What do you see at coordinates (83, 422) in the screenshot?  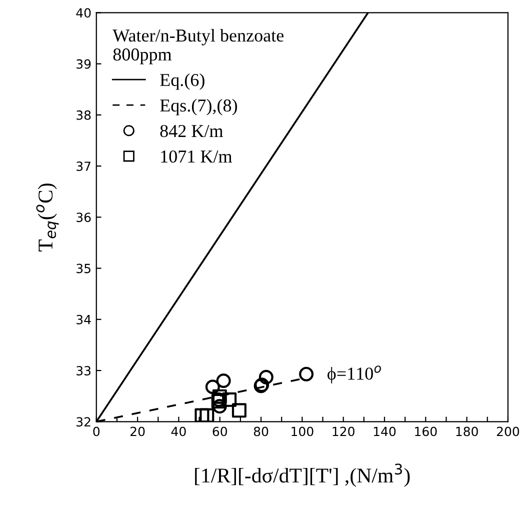 I see `y-tick-label: 32` at bounding box center [83, 422].